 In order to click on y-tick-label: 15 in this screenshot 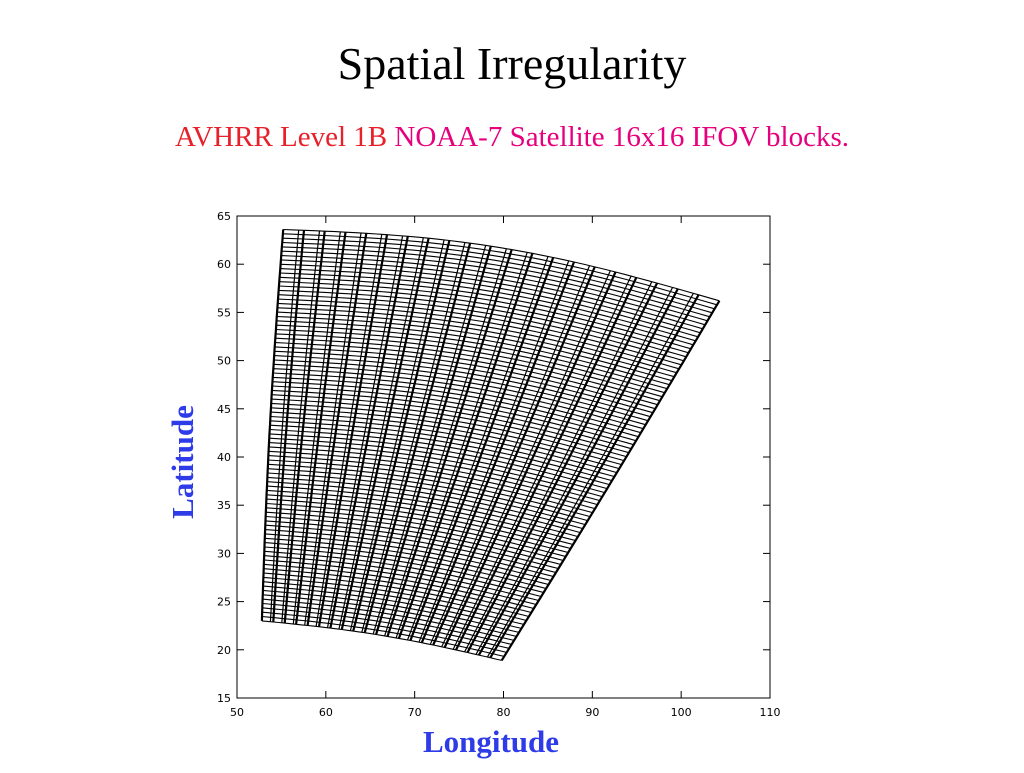, I will do `click(224, 698)`.